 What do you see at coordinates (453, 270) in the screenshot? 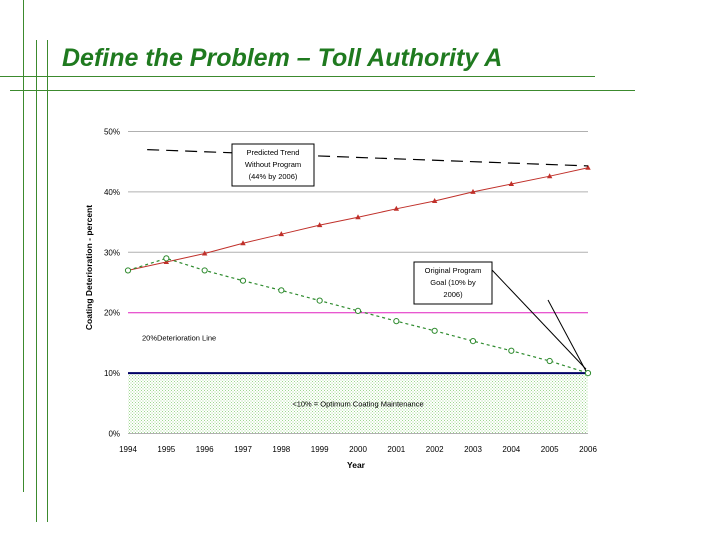
I see `goal-annotation-line: Original Program` at bounding box center [453, 270].